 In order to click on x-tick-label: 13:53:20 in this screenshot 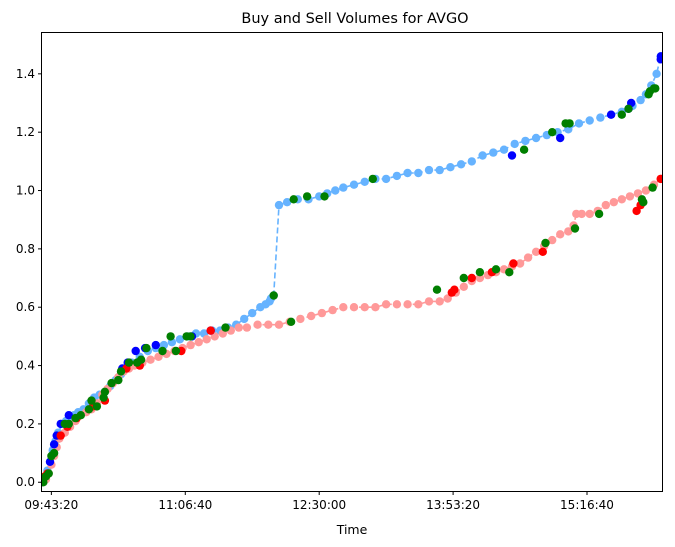, I will do `click(453, 505)`.